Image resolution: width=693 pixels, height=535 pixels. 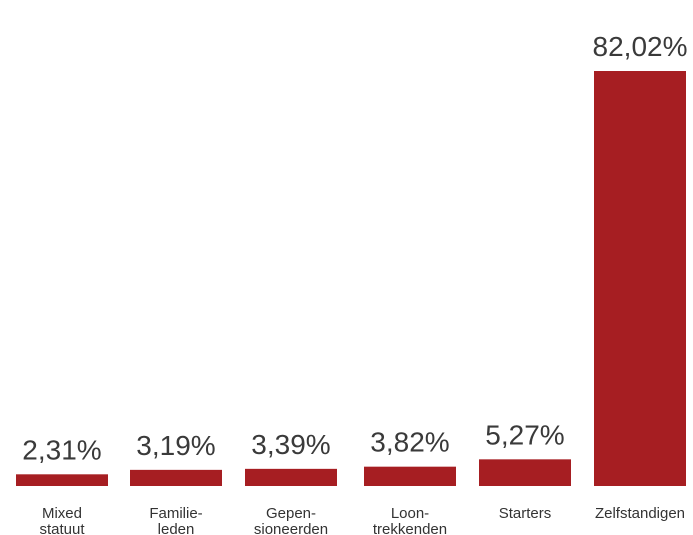 What do you see at coordinates (176, 528) in the screenshot?
I see `category-label-line: leden` at bounding box center [176, 528].